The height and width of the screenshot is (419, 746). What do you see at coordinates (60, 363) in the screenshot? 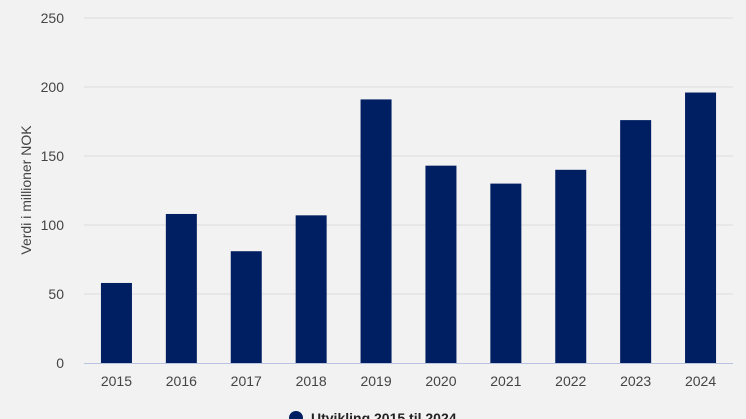
I see `y-tick-label: 0` at bounding box center [60, 363].